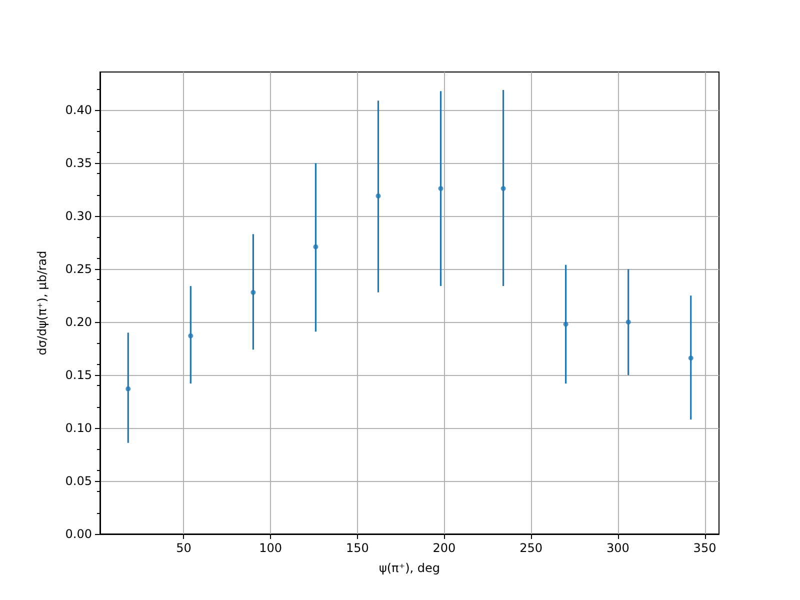  What do you see at coordinates (78, 428) in the screenshot?
I see `y-tick-label: 0.10` at bounding box center [78, 428].